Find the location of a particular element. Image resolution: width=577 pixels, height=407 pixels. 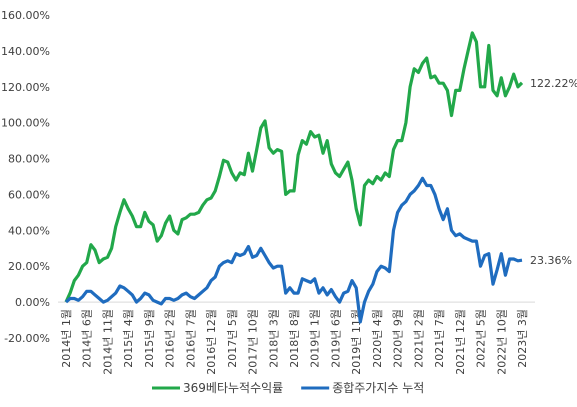

y-tick-label: 80.00% is located at coordinates (29, 159).